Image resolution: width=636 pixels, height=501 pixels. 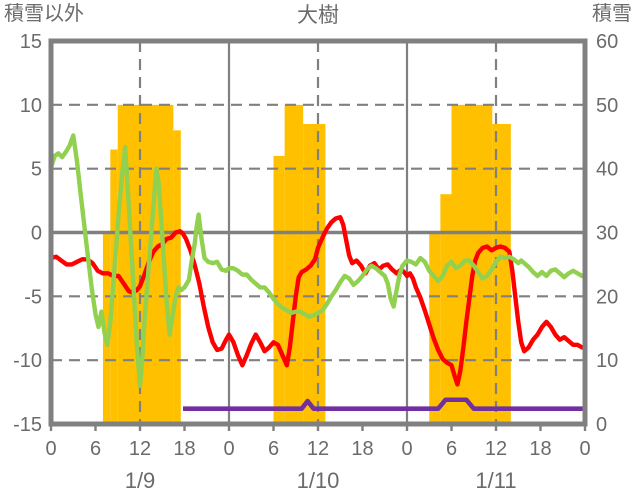 I want to click on left-axis-tick-label: 15, so click(x=31, y=42).